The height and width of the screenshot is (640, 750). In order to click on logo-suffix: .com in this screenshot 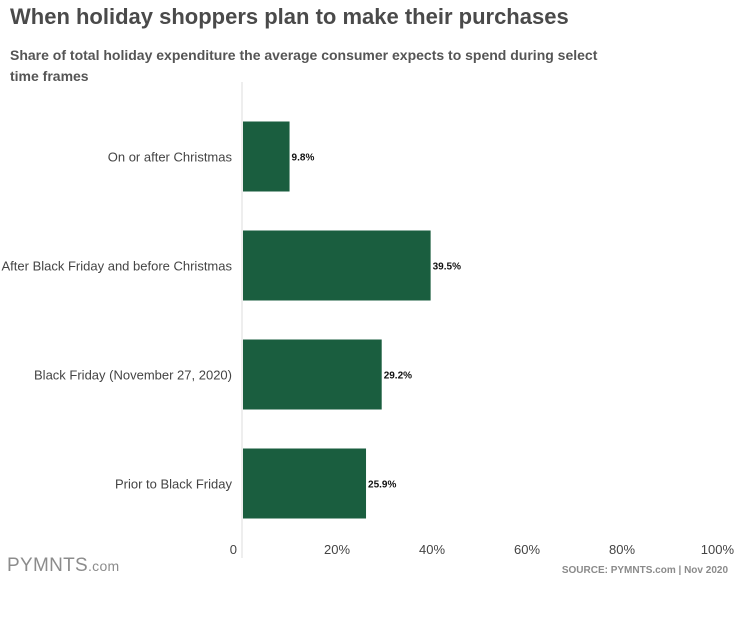, I will do `click(103, 566)`.